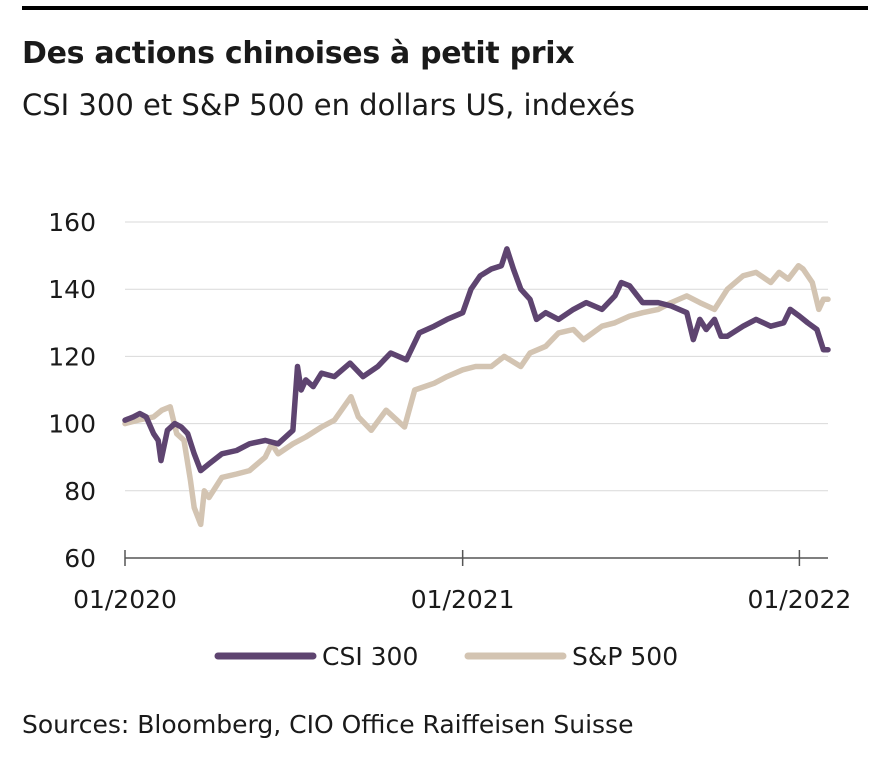 This screenshot has width=880, height=758. I want to click on x-tick-label: 01/2020, so click(125, 599).